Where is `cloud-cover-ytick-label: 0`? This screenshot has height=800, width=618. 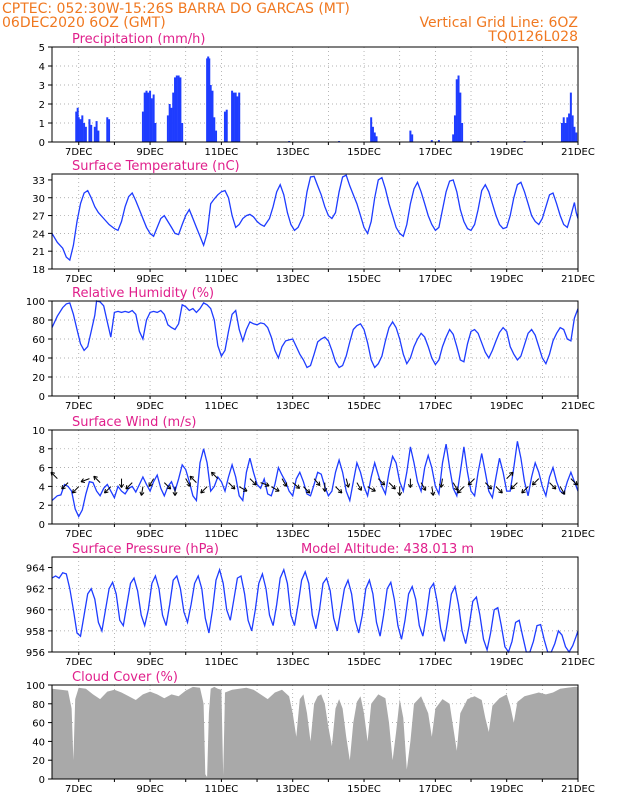 cloud-cover-ytick-label: 0 is located at coordinates (42, 780).